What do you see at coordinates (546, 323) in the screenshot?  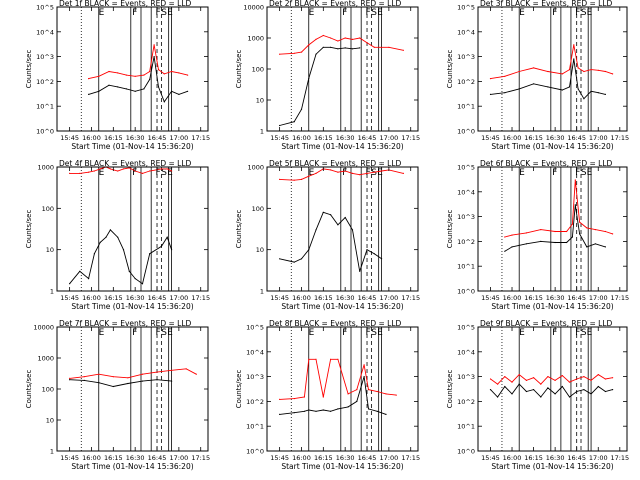 I see `panel-title: Det 9f BLACK = Events, RED = LLD` at bounding box center [546, 323].